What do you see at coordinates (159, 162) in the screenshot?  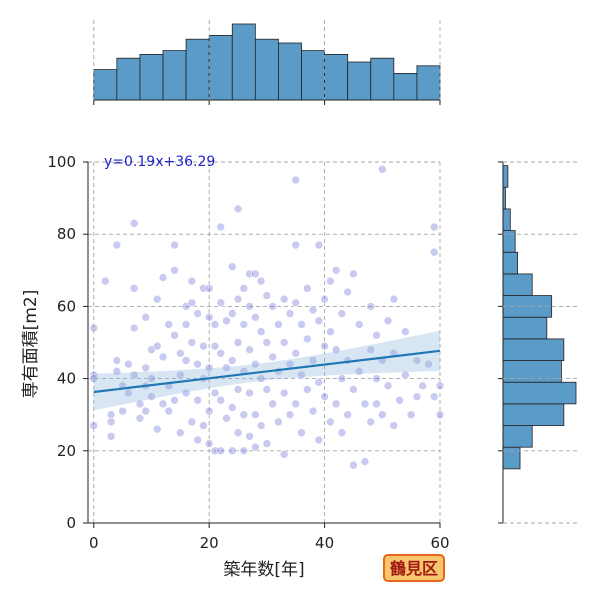 I see `equation-label: y=0.19x+36.29` at bounding box center [159, 162].